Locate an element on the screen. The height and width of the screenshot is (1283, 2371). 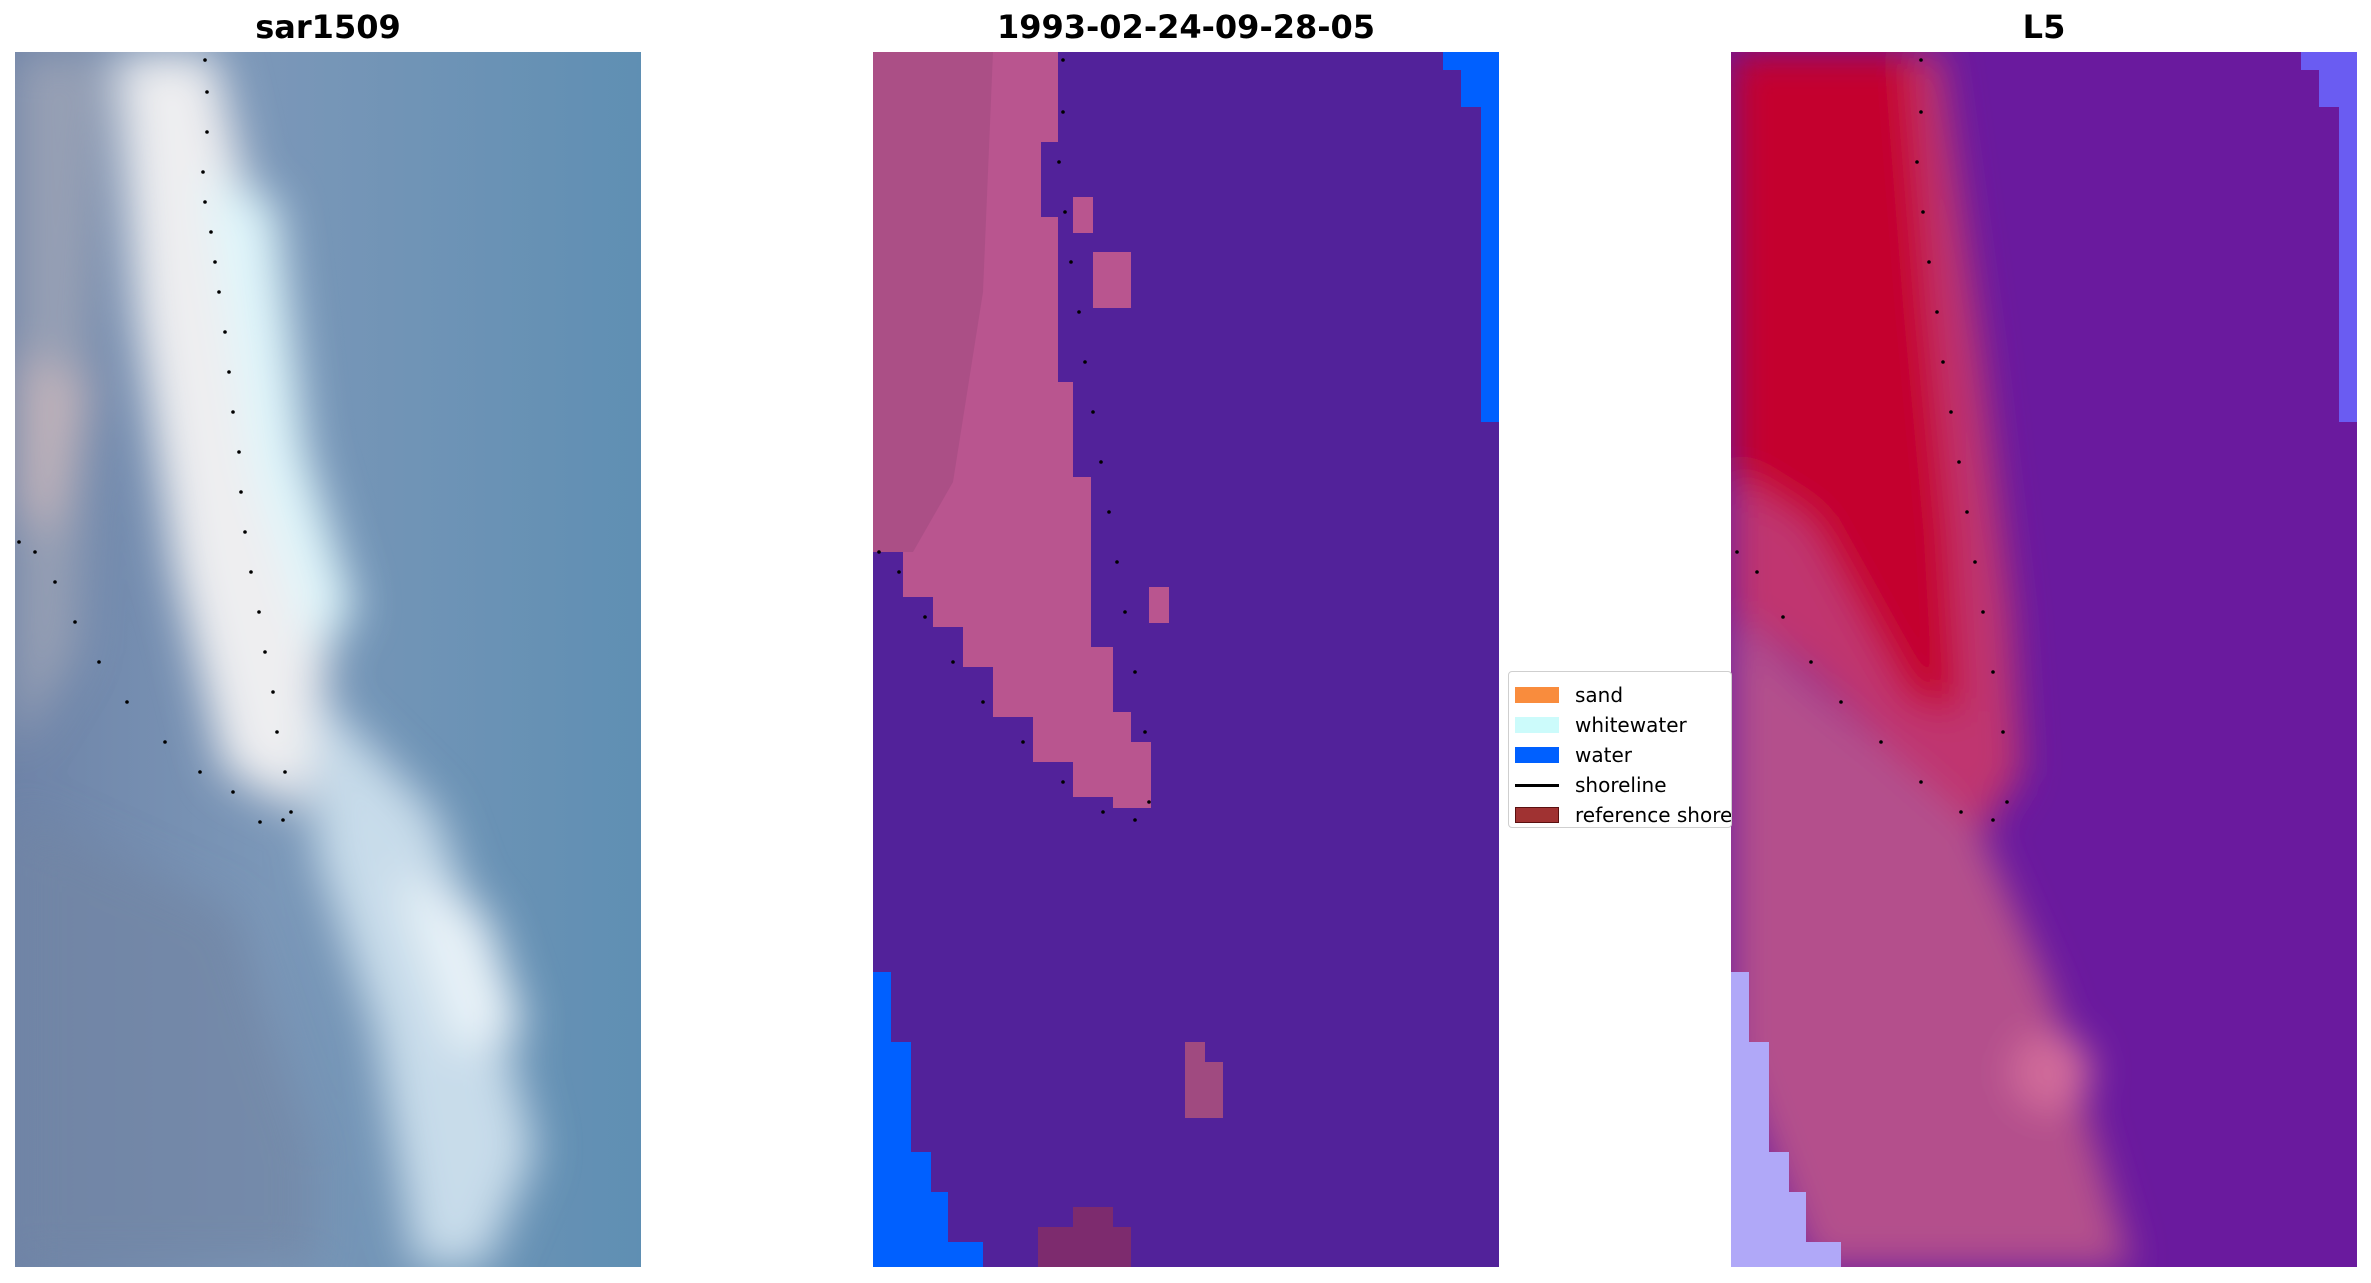
whitewater-swatch is located at coordinates (1537, 725).